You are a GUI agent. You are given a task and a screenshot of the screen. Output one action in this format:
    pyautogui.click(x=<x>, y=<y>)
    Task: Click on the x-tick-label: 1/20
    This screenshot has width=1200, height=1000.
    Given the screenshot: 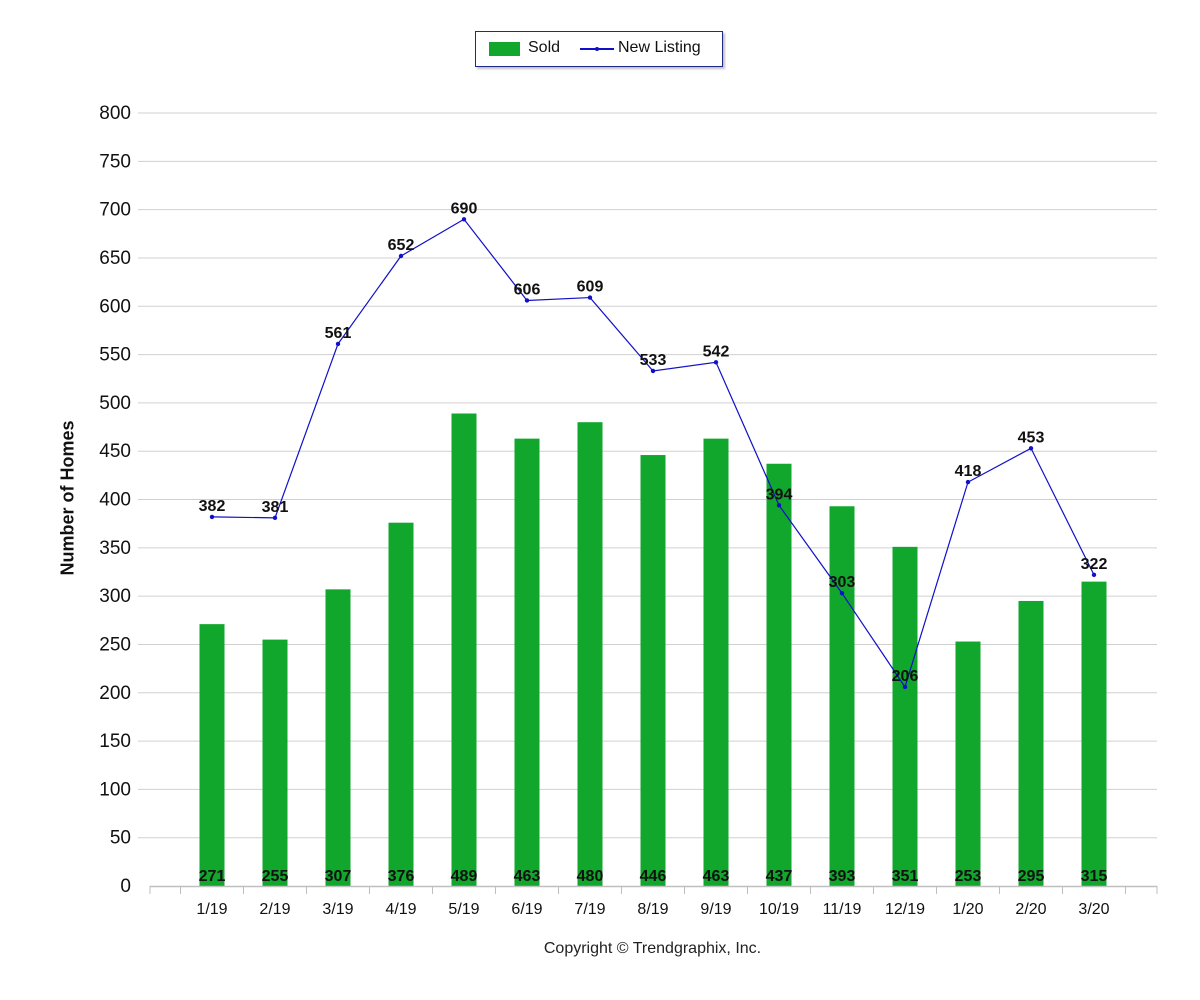 What is the action you would take?
    pyautogui.click(x=967, y=909)
    